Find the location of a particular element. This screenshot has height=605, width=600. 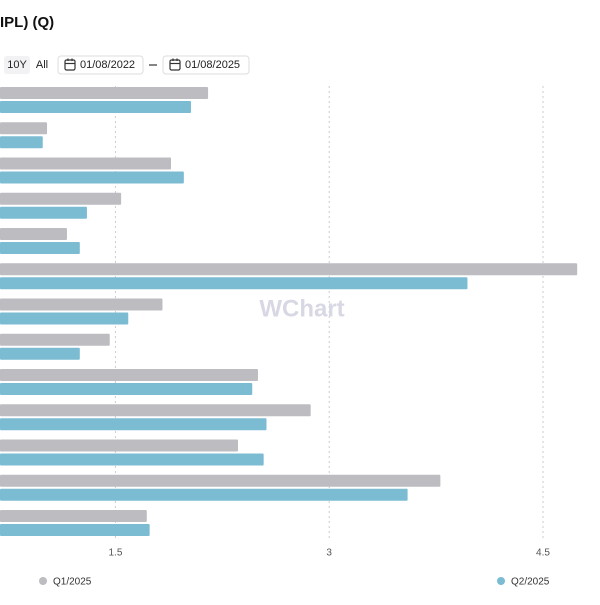

x-tick-label: 3 is located at coordinates (329, 553).